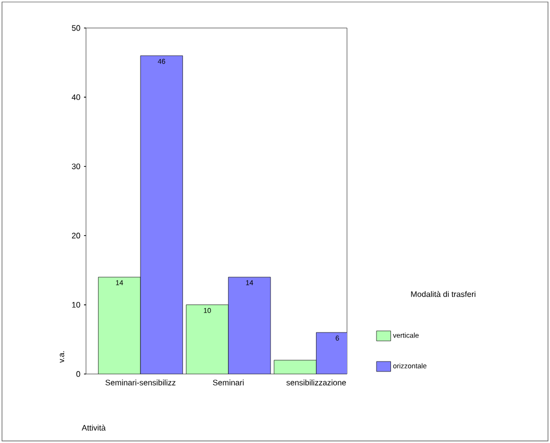  Describe the element at coordinates (228, 383) in the screenshot. I see `x-tick-label: Seminari` at that location.